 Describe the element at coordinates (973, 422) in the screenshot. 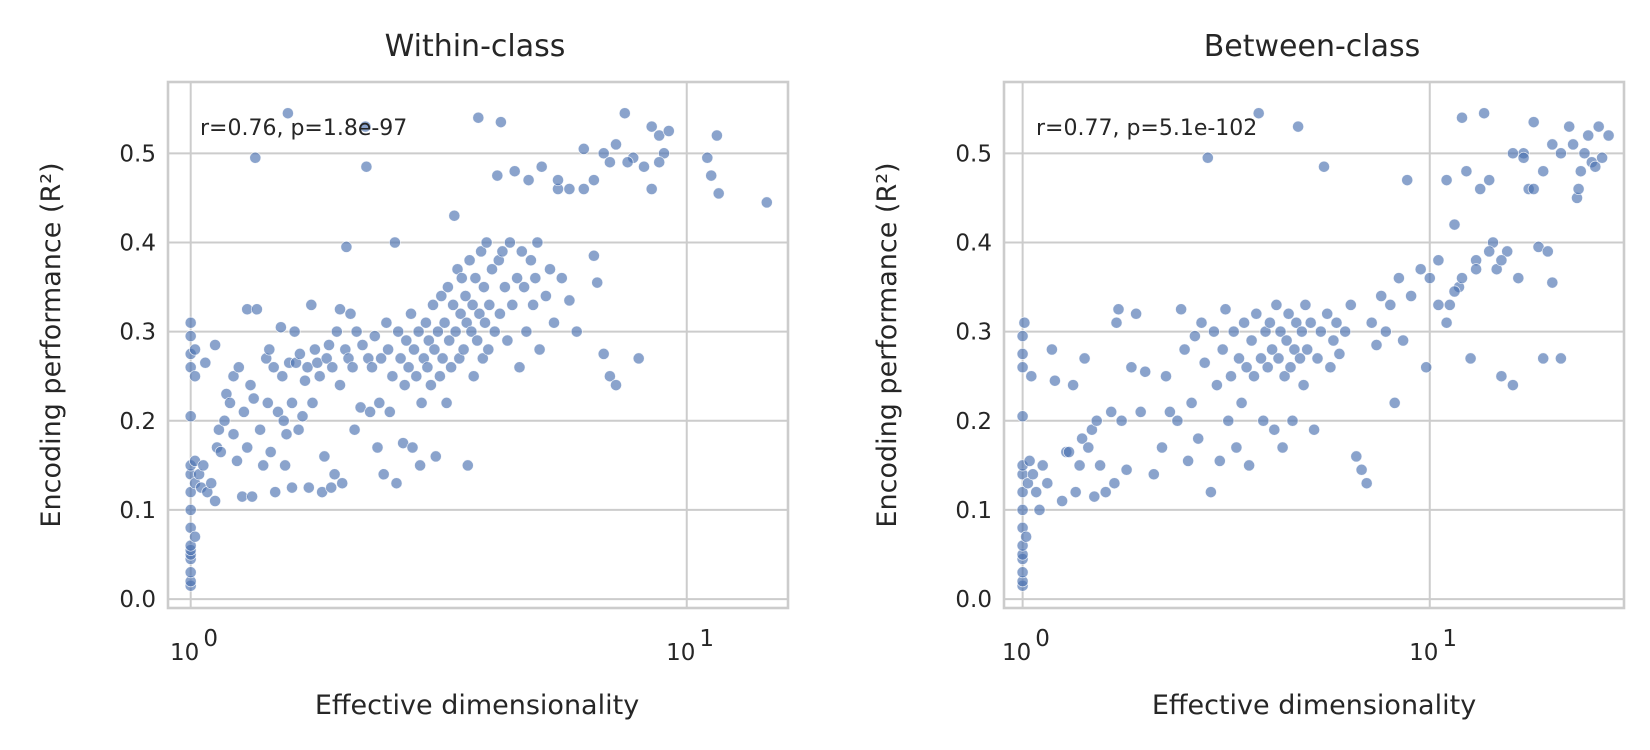

I see `y-tick-label: 0.2` at that location.